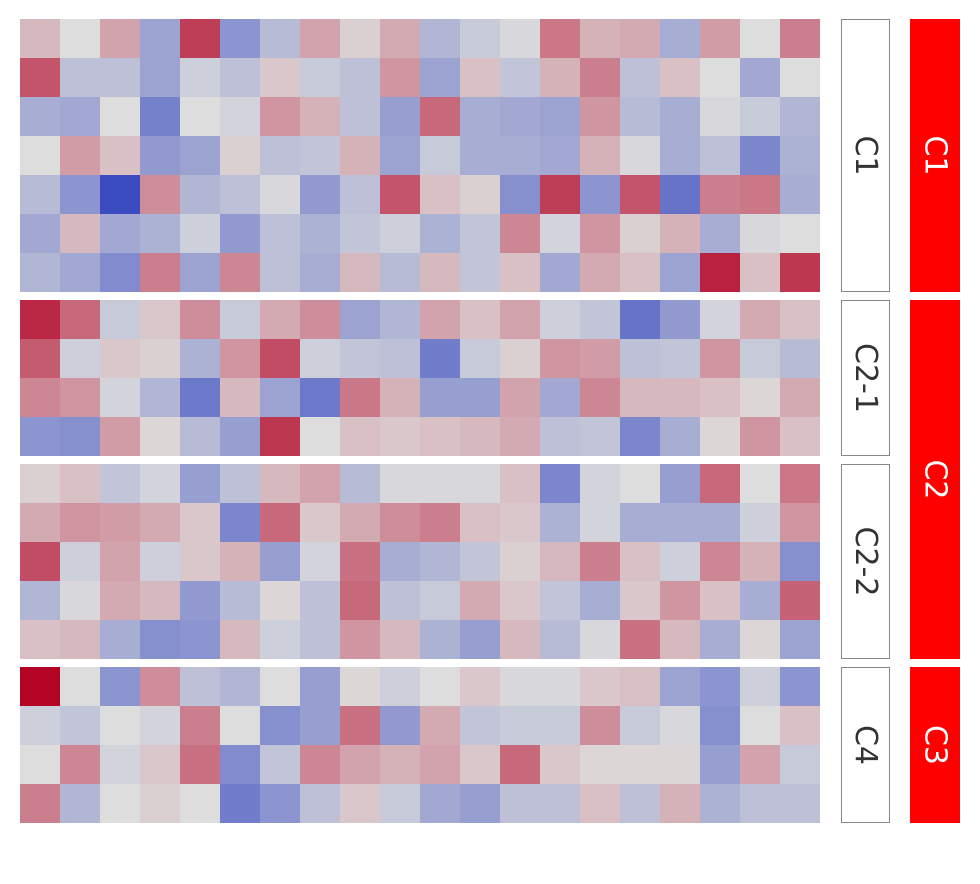 Image resolution: width=980 pixels, height=884 pixels. I want to click on group-label-text: C3, so click(935, 745).